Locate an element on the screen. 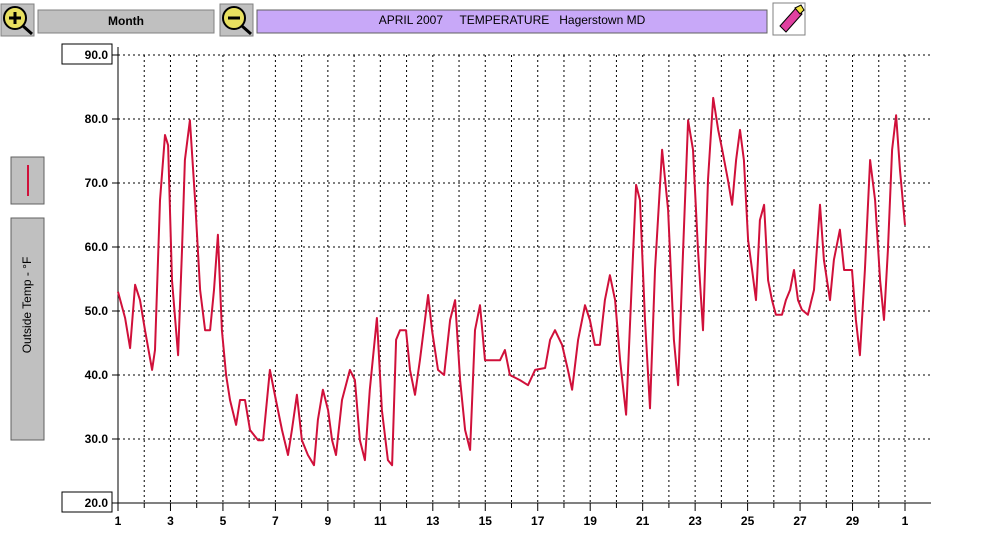 The height and width of the screenshot is (535, 985). period-button: Month is located at coordinates (126, 21).